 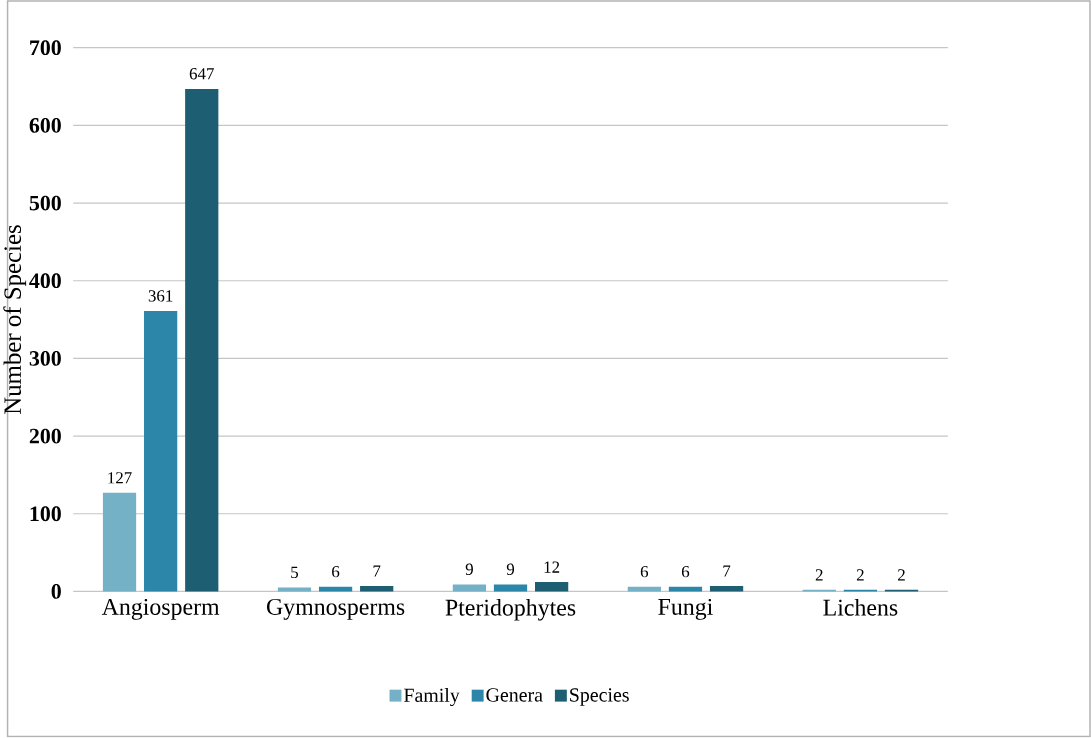 What do you see at coordinates (160, 296) in the screenshot?
I see `data-label: 361` at bounding box center [160, 296].